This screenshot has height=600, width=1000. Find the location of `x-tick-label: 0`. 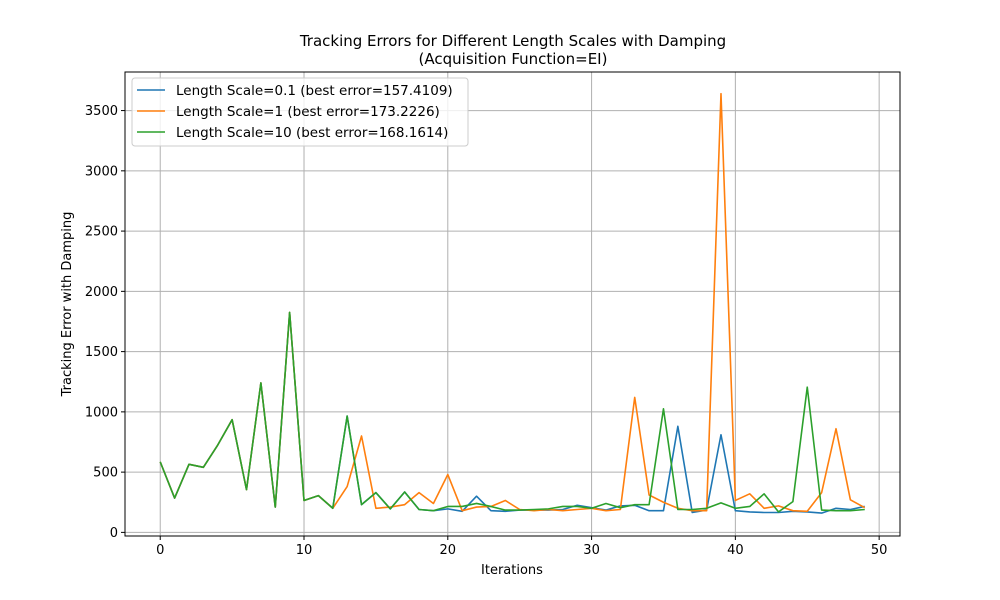

x-tick-label: 0 is located at coordinates (160, 550).